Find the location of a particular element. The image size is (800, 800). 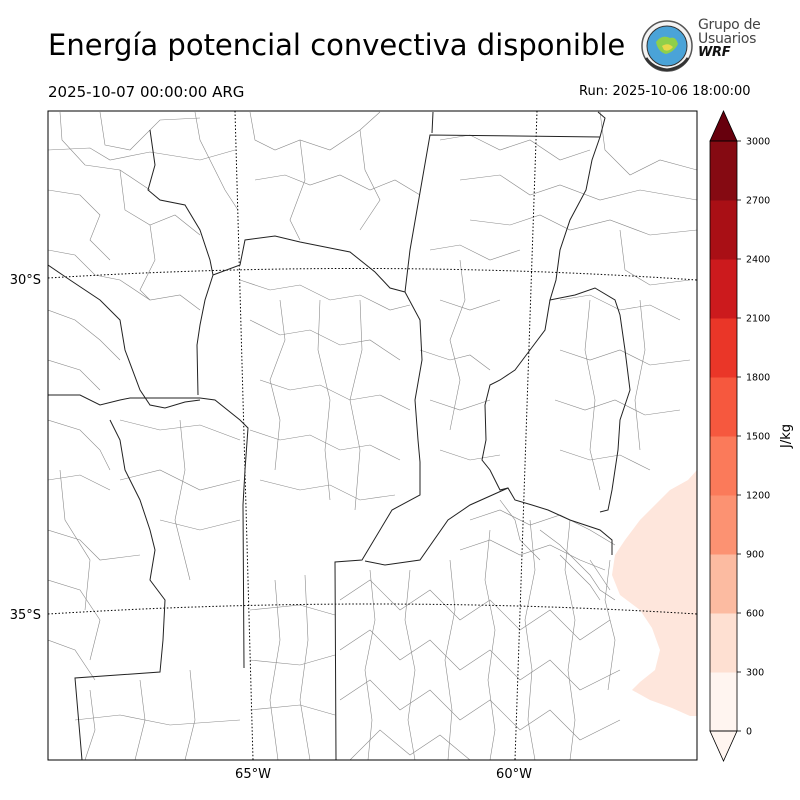

colorbar: 0 300 600 900 1200 1500 1800 2100 2400 2700 3000 is located at coordinates (739, 436).